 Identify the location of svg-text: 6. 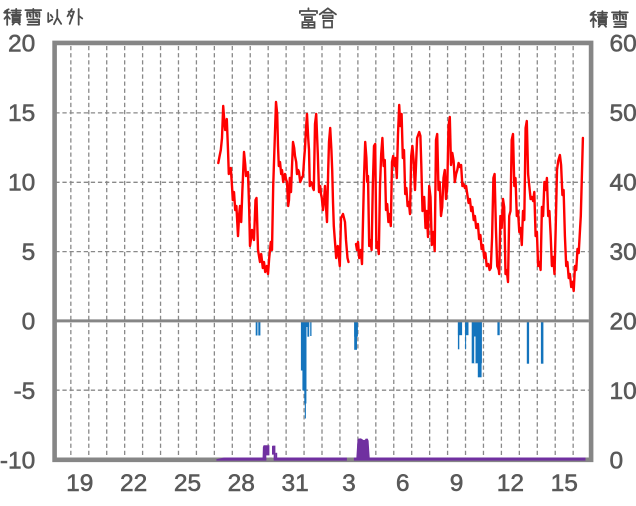
(403, 483).